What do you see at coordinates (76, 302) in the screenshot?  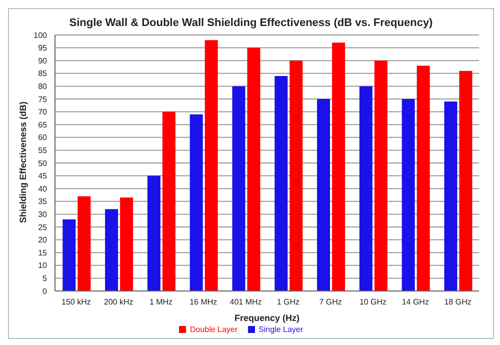 I see `x-tick-label: 150 kHz` at bounding box center [76, 302].